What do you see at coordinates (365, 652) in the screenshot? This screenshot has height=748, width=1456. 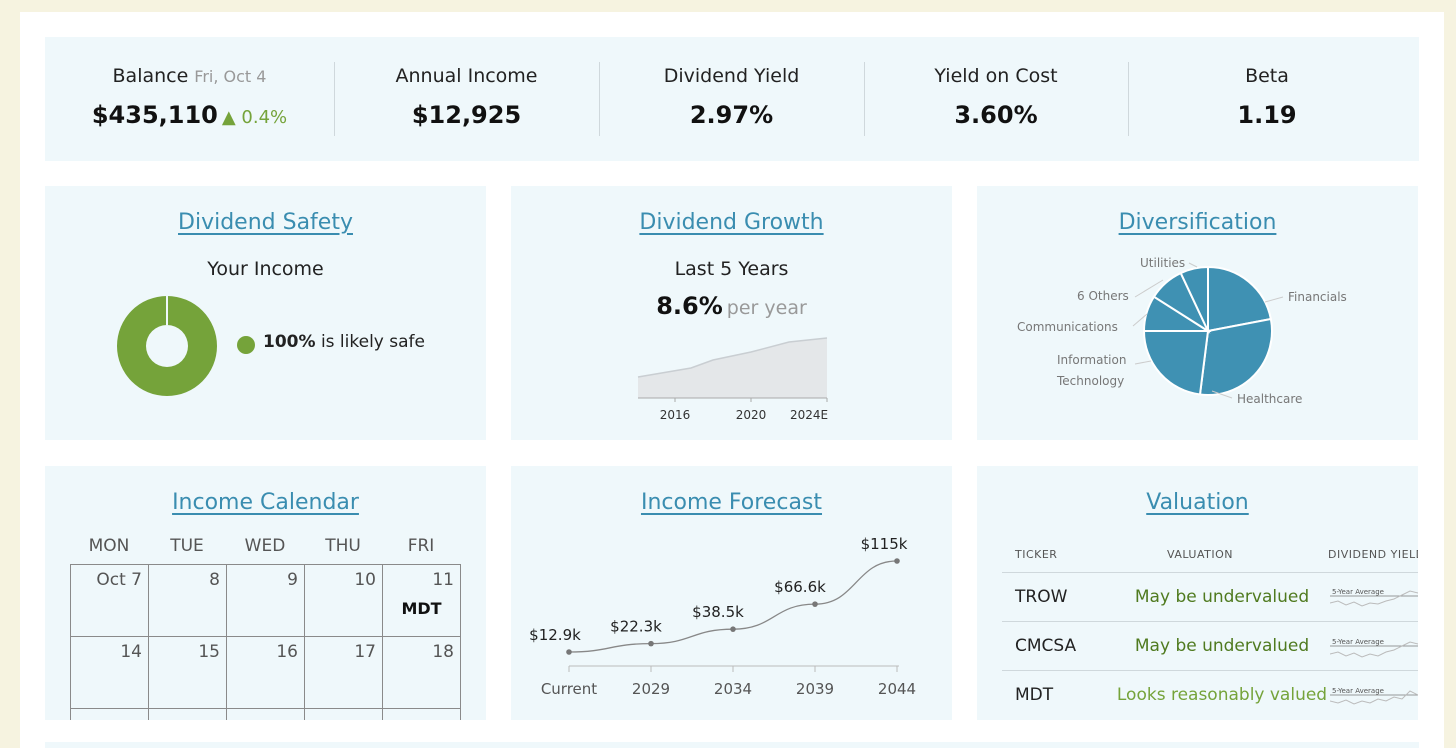 I see `calendar-date: 17` at bounding box center [365, 652].